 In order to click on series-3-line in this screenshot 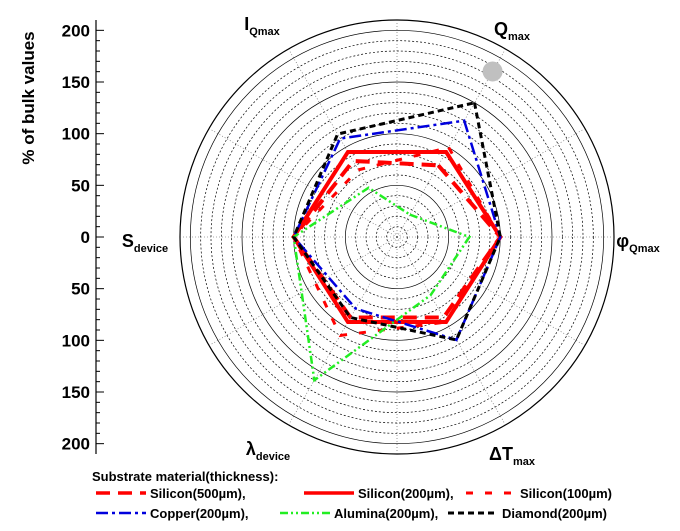, I will do `click(397, 230)`.